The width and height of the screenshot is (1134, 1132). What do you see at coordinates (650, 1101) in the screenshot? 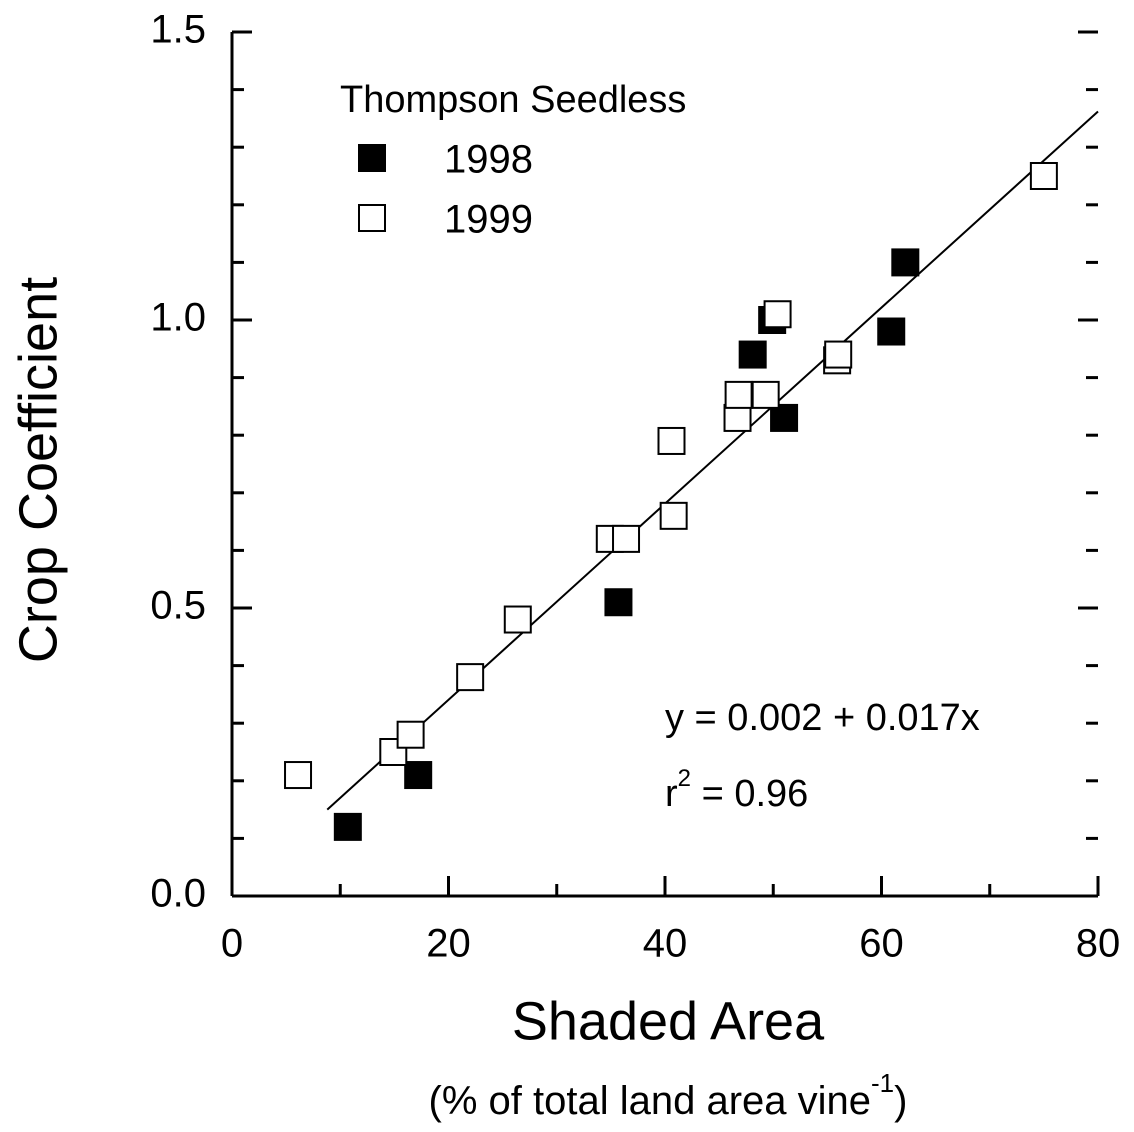
I see `x-axis-subtitle-base: (% of total land area vine` at bounding box center [650, 1101].